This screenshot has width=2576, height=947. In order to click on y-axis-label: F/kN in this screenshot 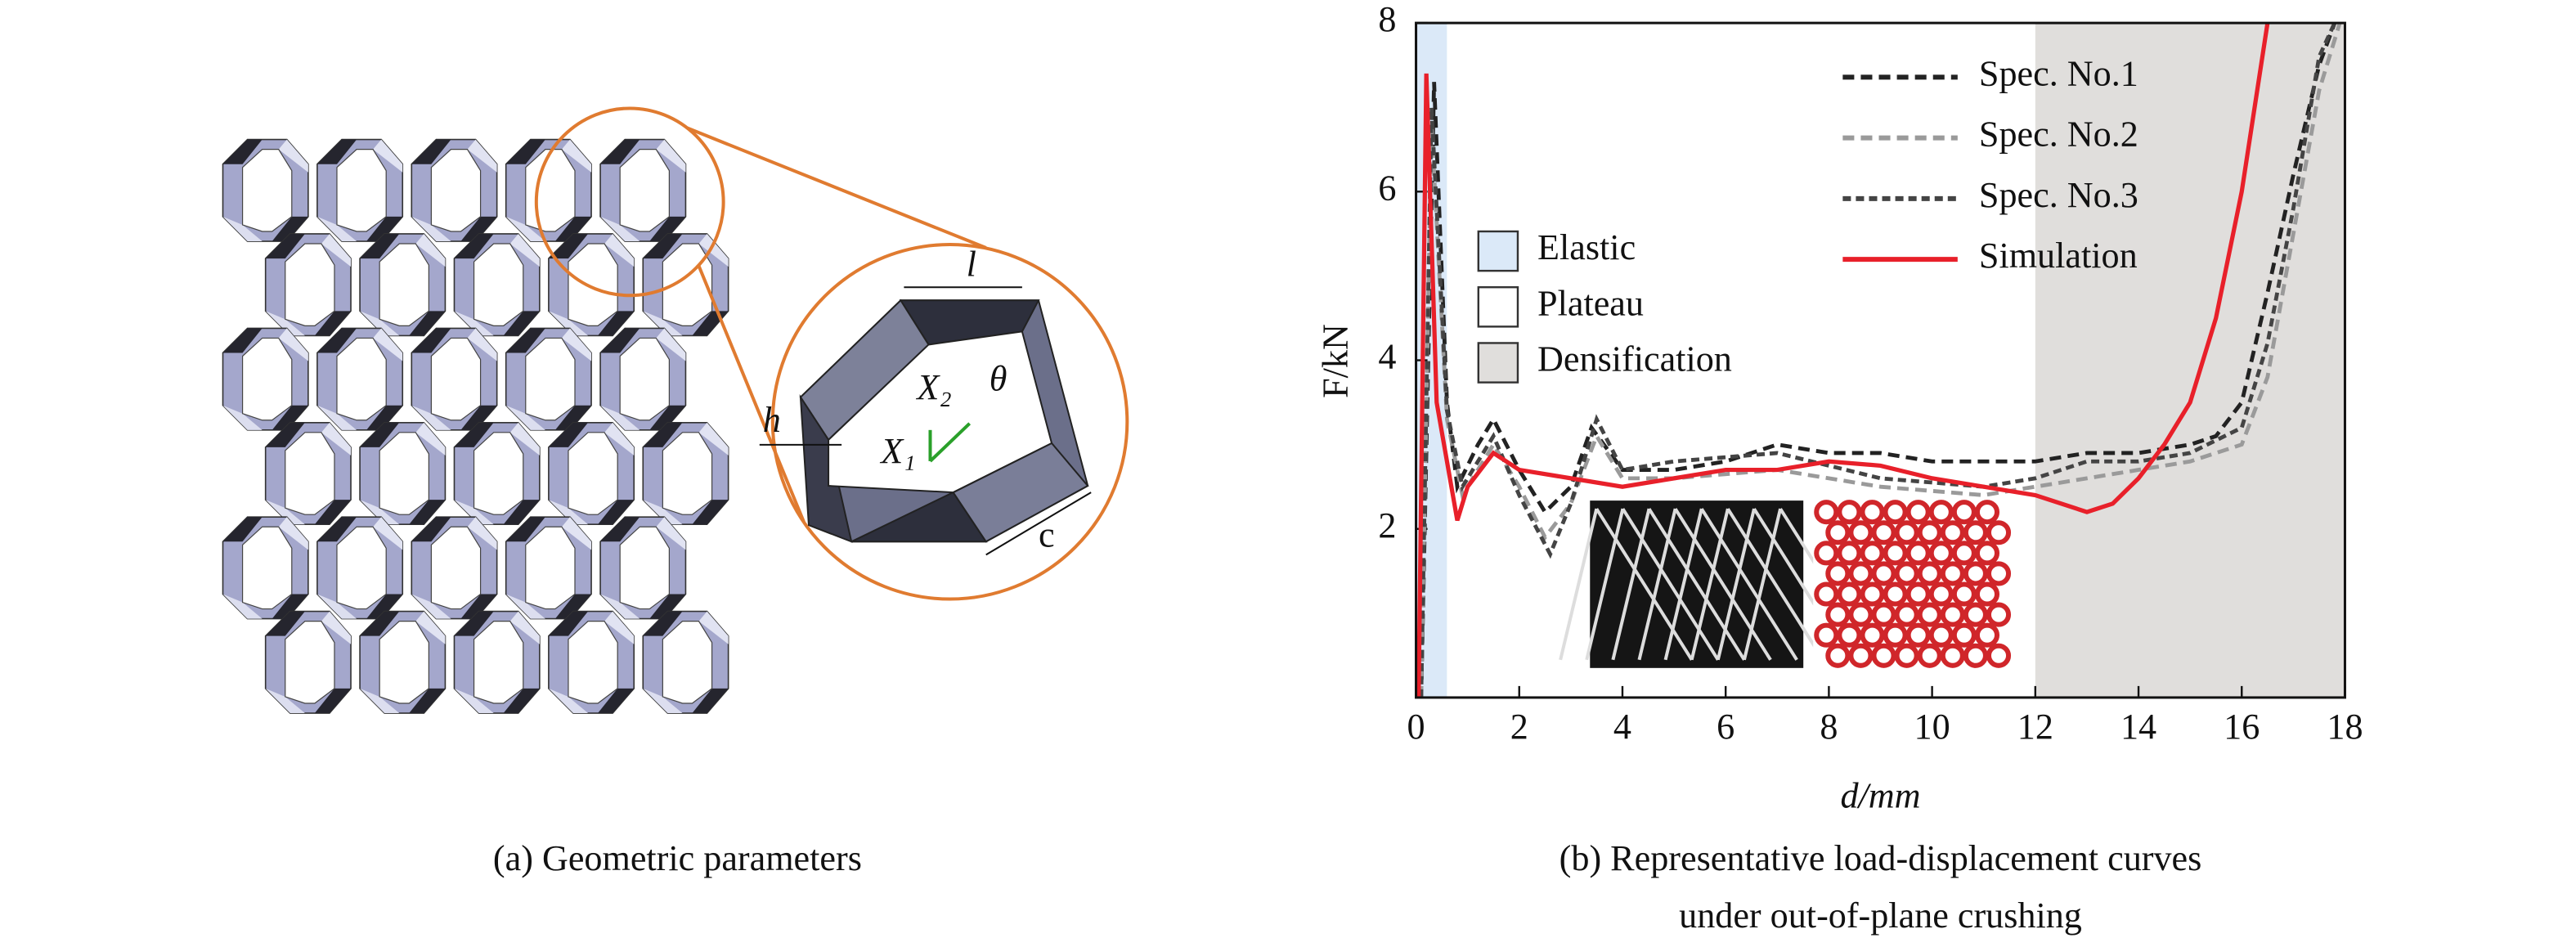, I will do `click(1335, 361)`.